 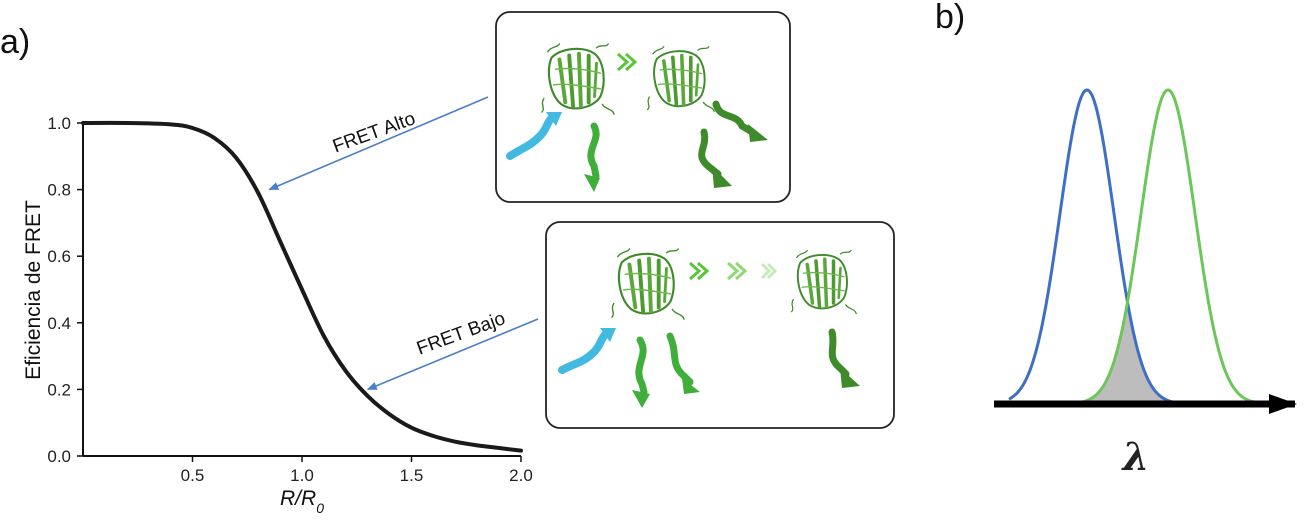 I want to click on acceptor-emission-arrow-icon, so click(x=839, y=353).